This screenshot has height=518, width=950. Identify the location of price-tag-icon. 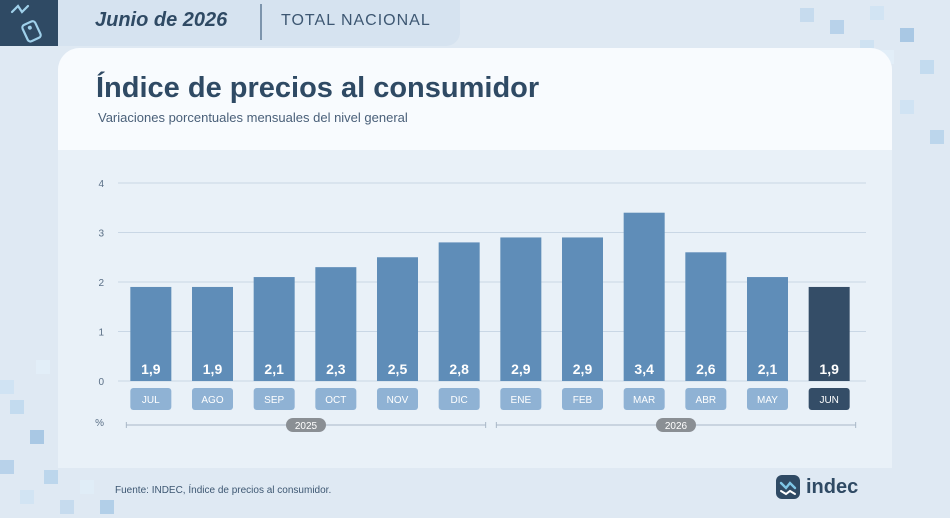
(29, 23).